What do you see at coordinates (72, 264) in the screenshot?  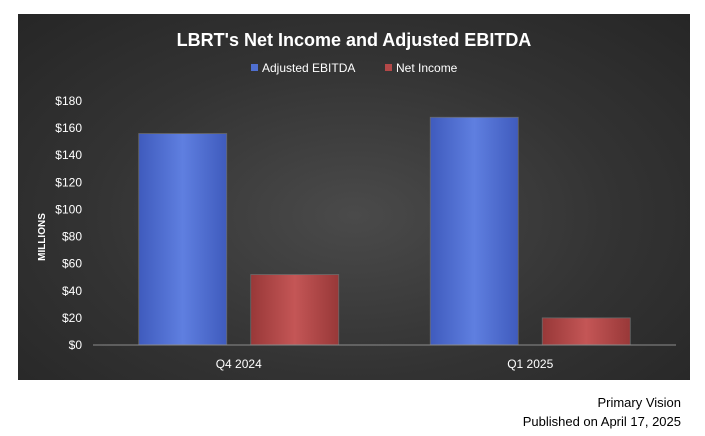 I see `y-tick-label: $60` at bounding box center [72, 264].